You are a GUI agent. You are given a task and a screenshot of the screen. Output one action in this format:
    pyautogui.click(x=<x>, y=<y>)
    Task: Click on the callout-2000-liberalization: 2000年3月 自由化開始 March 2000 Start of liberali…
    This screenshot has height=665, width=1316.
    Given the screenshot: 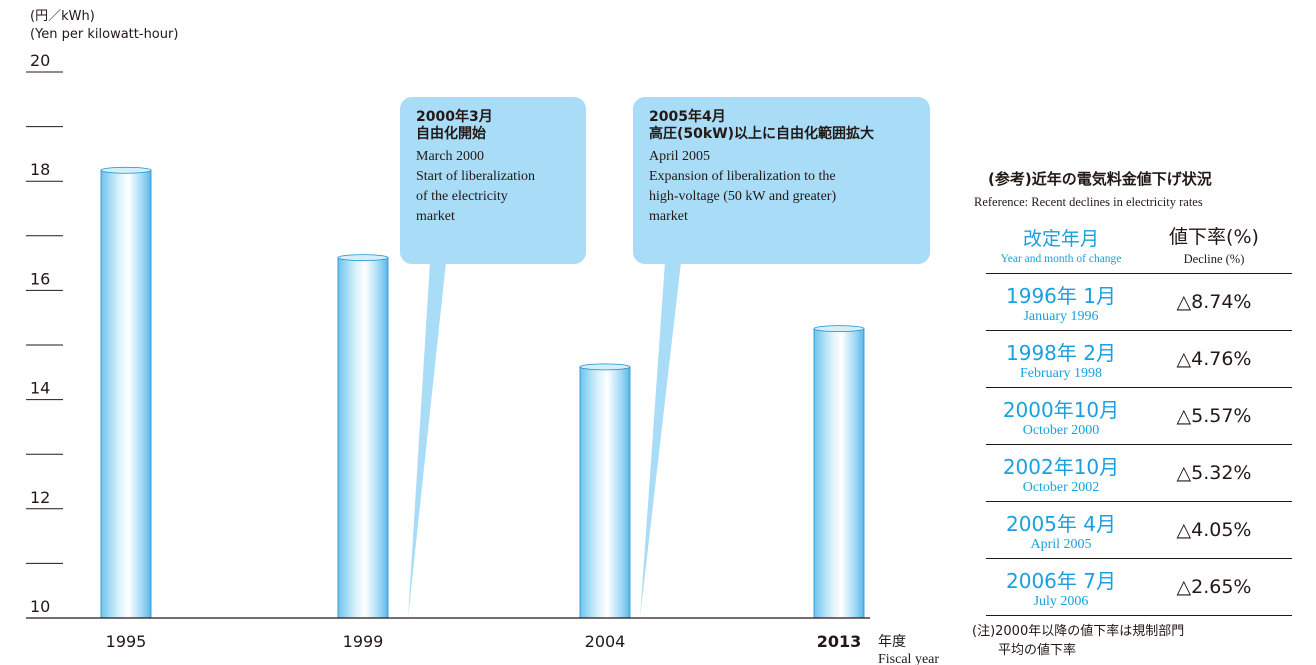 What is the action you would take?
    pyautogui.click(x=493, y=180)
    